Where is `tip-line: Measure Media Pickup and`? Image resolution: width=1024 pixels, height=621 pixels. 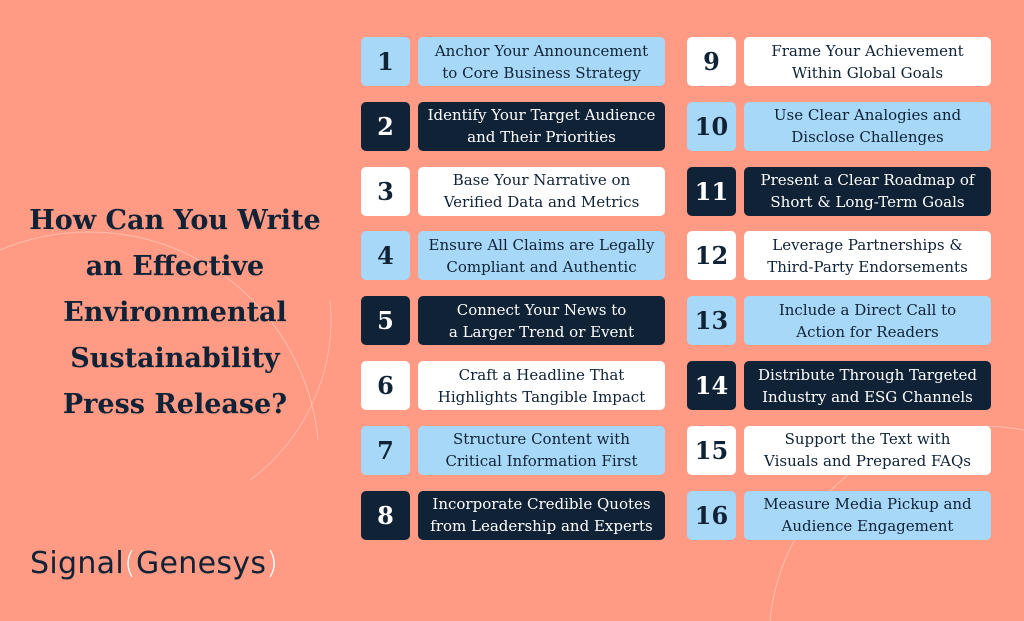 tip-line: Measure Media Pickup and is located at coordinates (867, 504).